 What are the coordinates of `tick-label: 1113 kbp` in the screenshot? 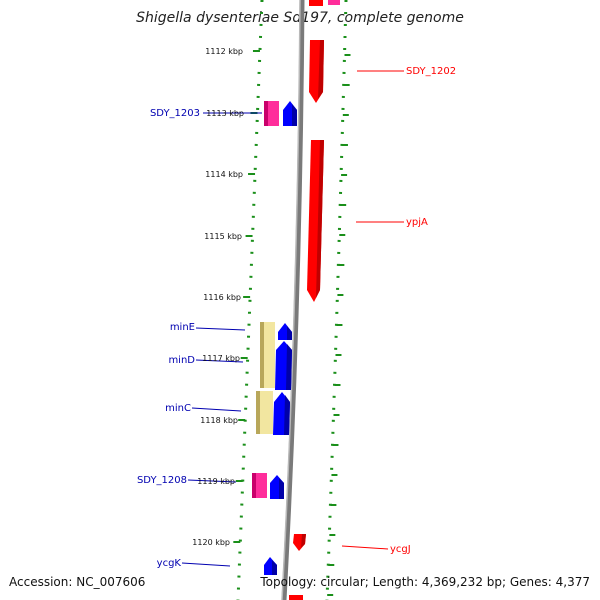 It's located at (225, 113).